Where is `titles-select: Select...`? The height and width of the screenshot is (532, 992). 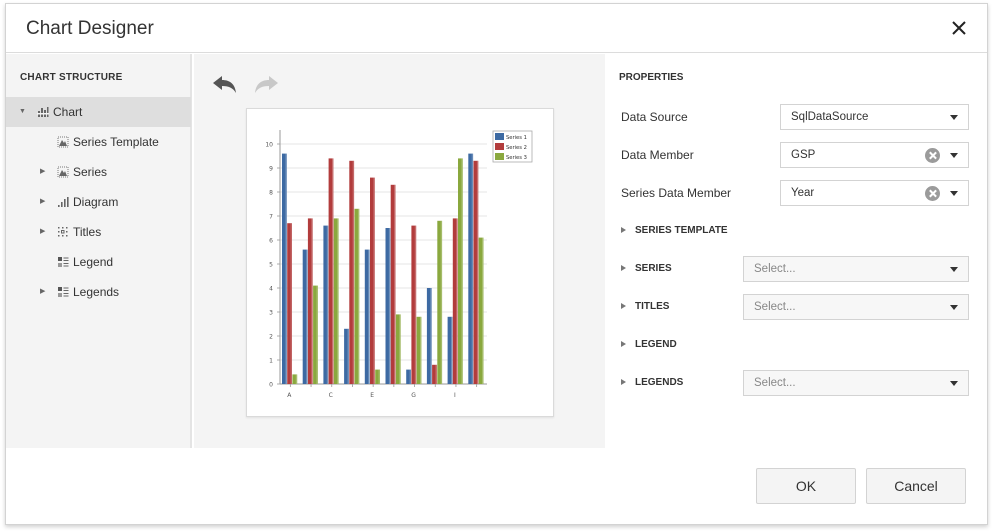
titles-select: Select... is located at coordinates (856, 307).